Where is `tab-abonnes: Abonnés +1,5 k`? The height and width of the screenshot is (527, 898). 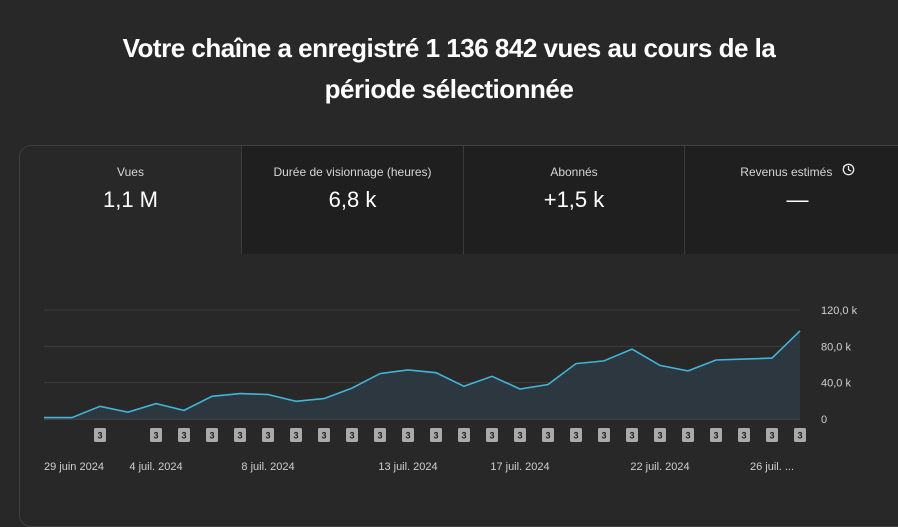 tab-abonnes: Abonnés +1,5 k is located at coordinates (573, 200).